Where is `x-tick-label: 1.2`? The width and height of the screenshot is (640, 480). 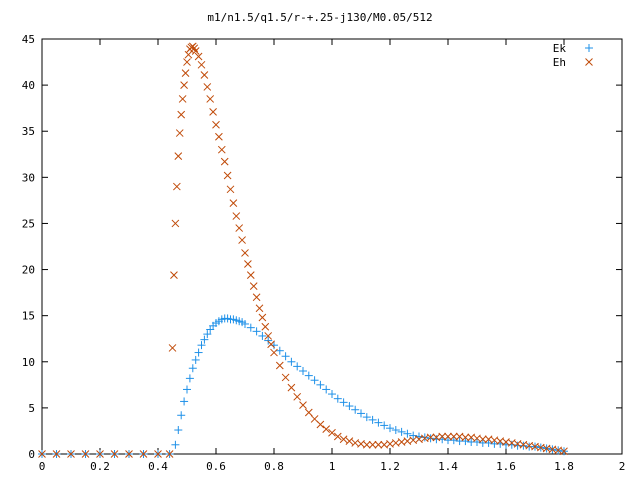 x-tick-label: 1.2 is located at coordinates (390, 466).